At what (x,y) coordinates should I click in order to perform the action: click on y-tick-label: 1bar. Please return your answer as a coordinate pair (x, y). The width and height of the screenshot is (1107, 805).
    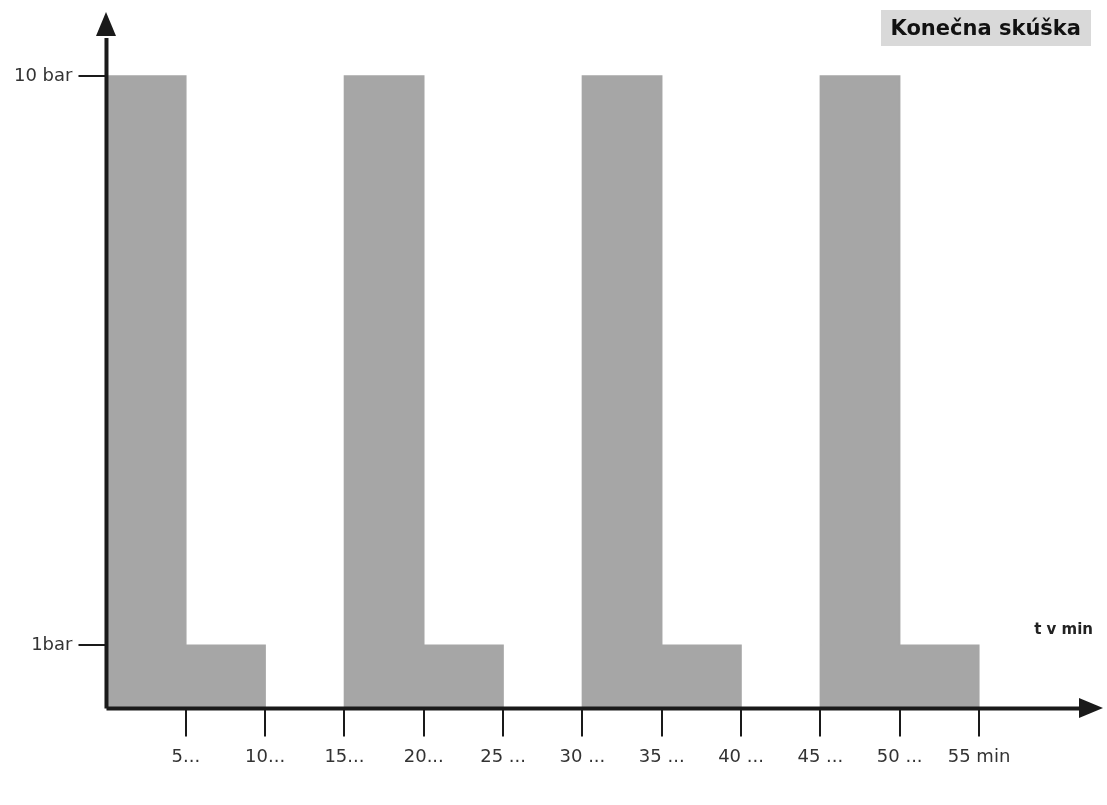
    Looking at the image, I should click on (52, 643).